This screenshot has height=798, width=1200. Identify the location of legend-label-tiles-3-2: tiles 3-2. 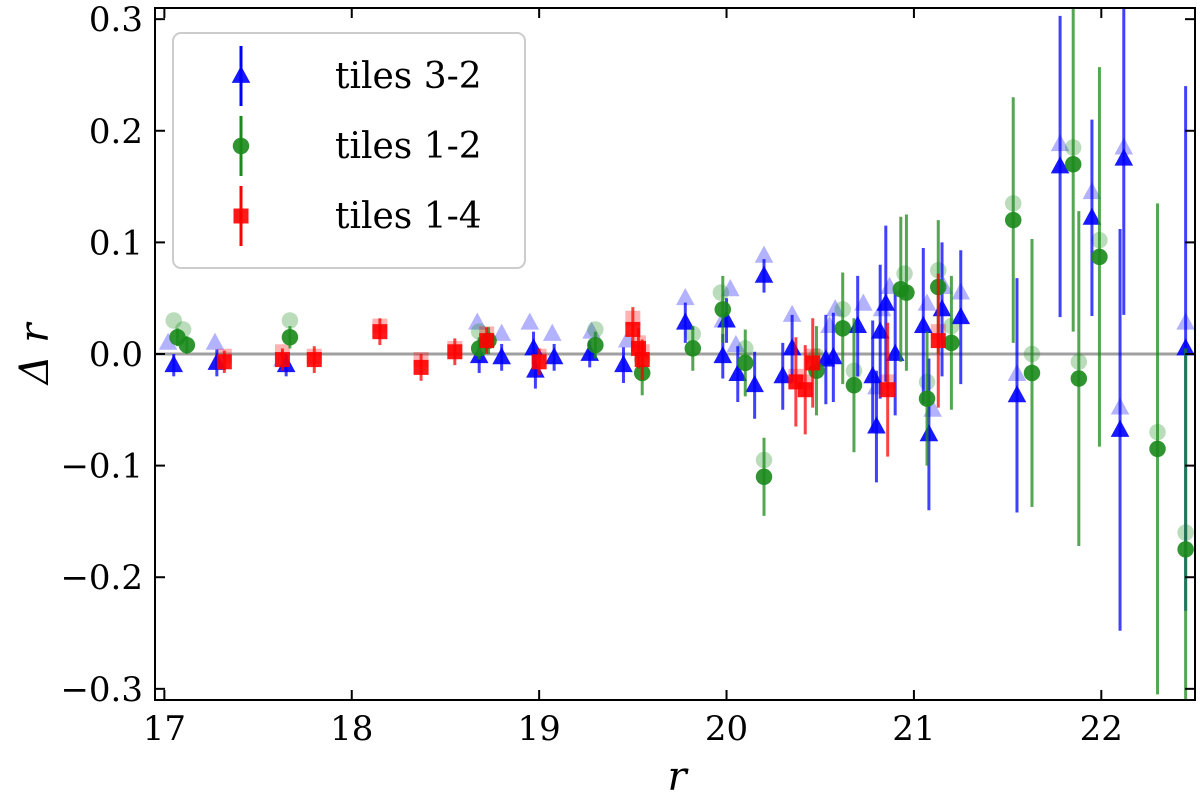
(408, 76).